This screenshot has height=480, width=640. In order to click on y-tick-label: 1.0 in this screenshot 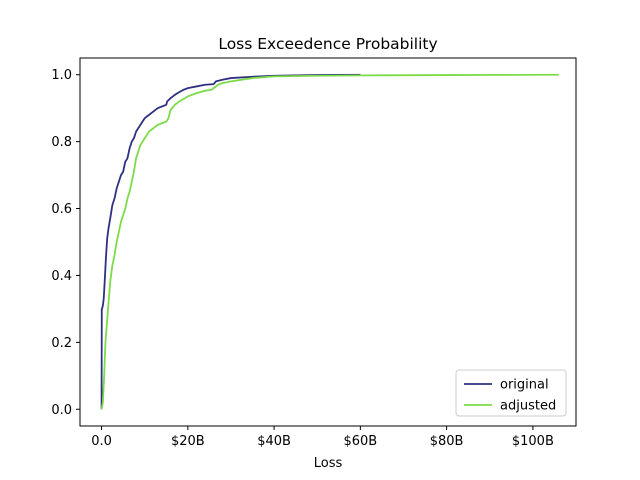, I will do `click(61, 75)`.